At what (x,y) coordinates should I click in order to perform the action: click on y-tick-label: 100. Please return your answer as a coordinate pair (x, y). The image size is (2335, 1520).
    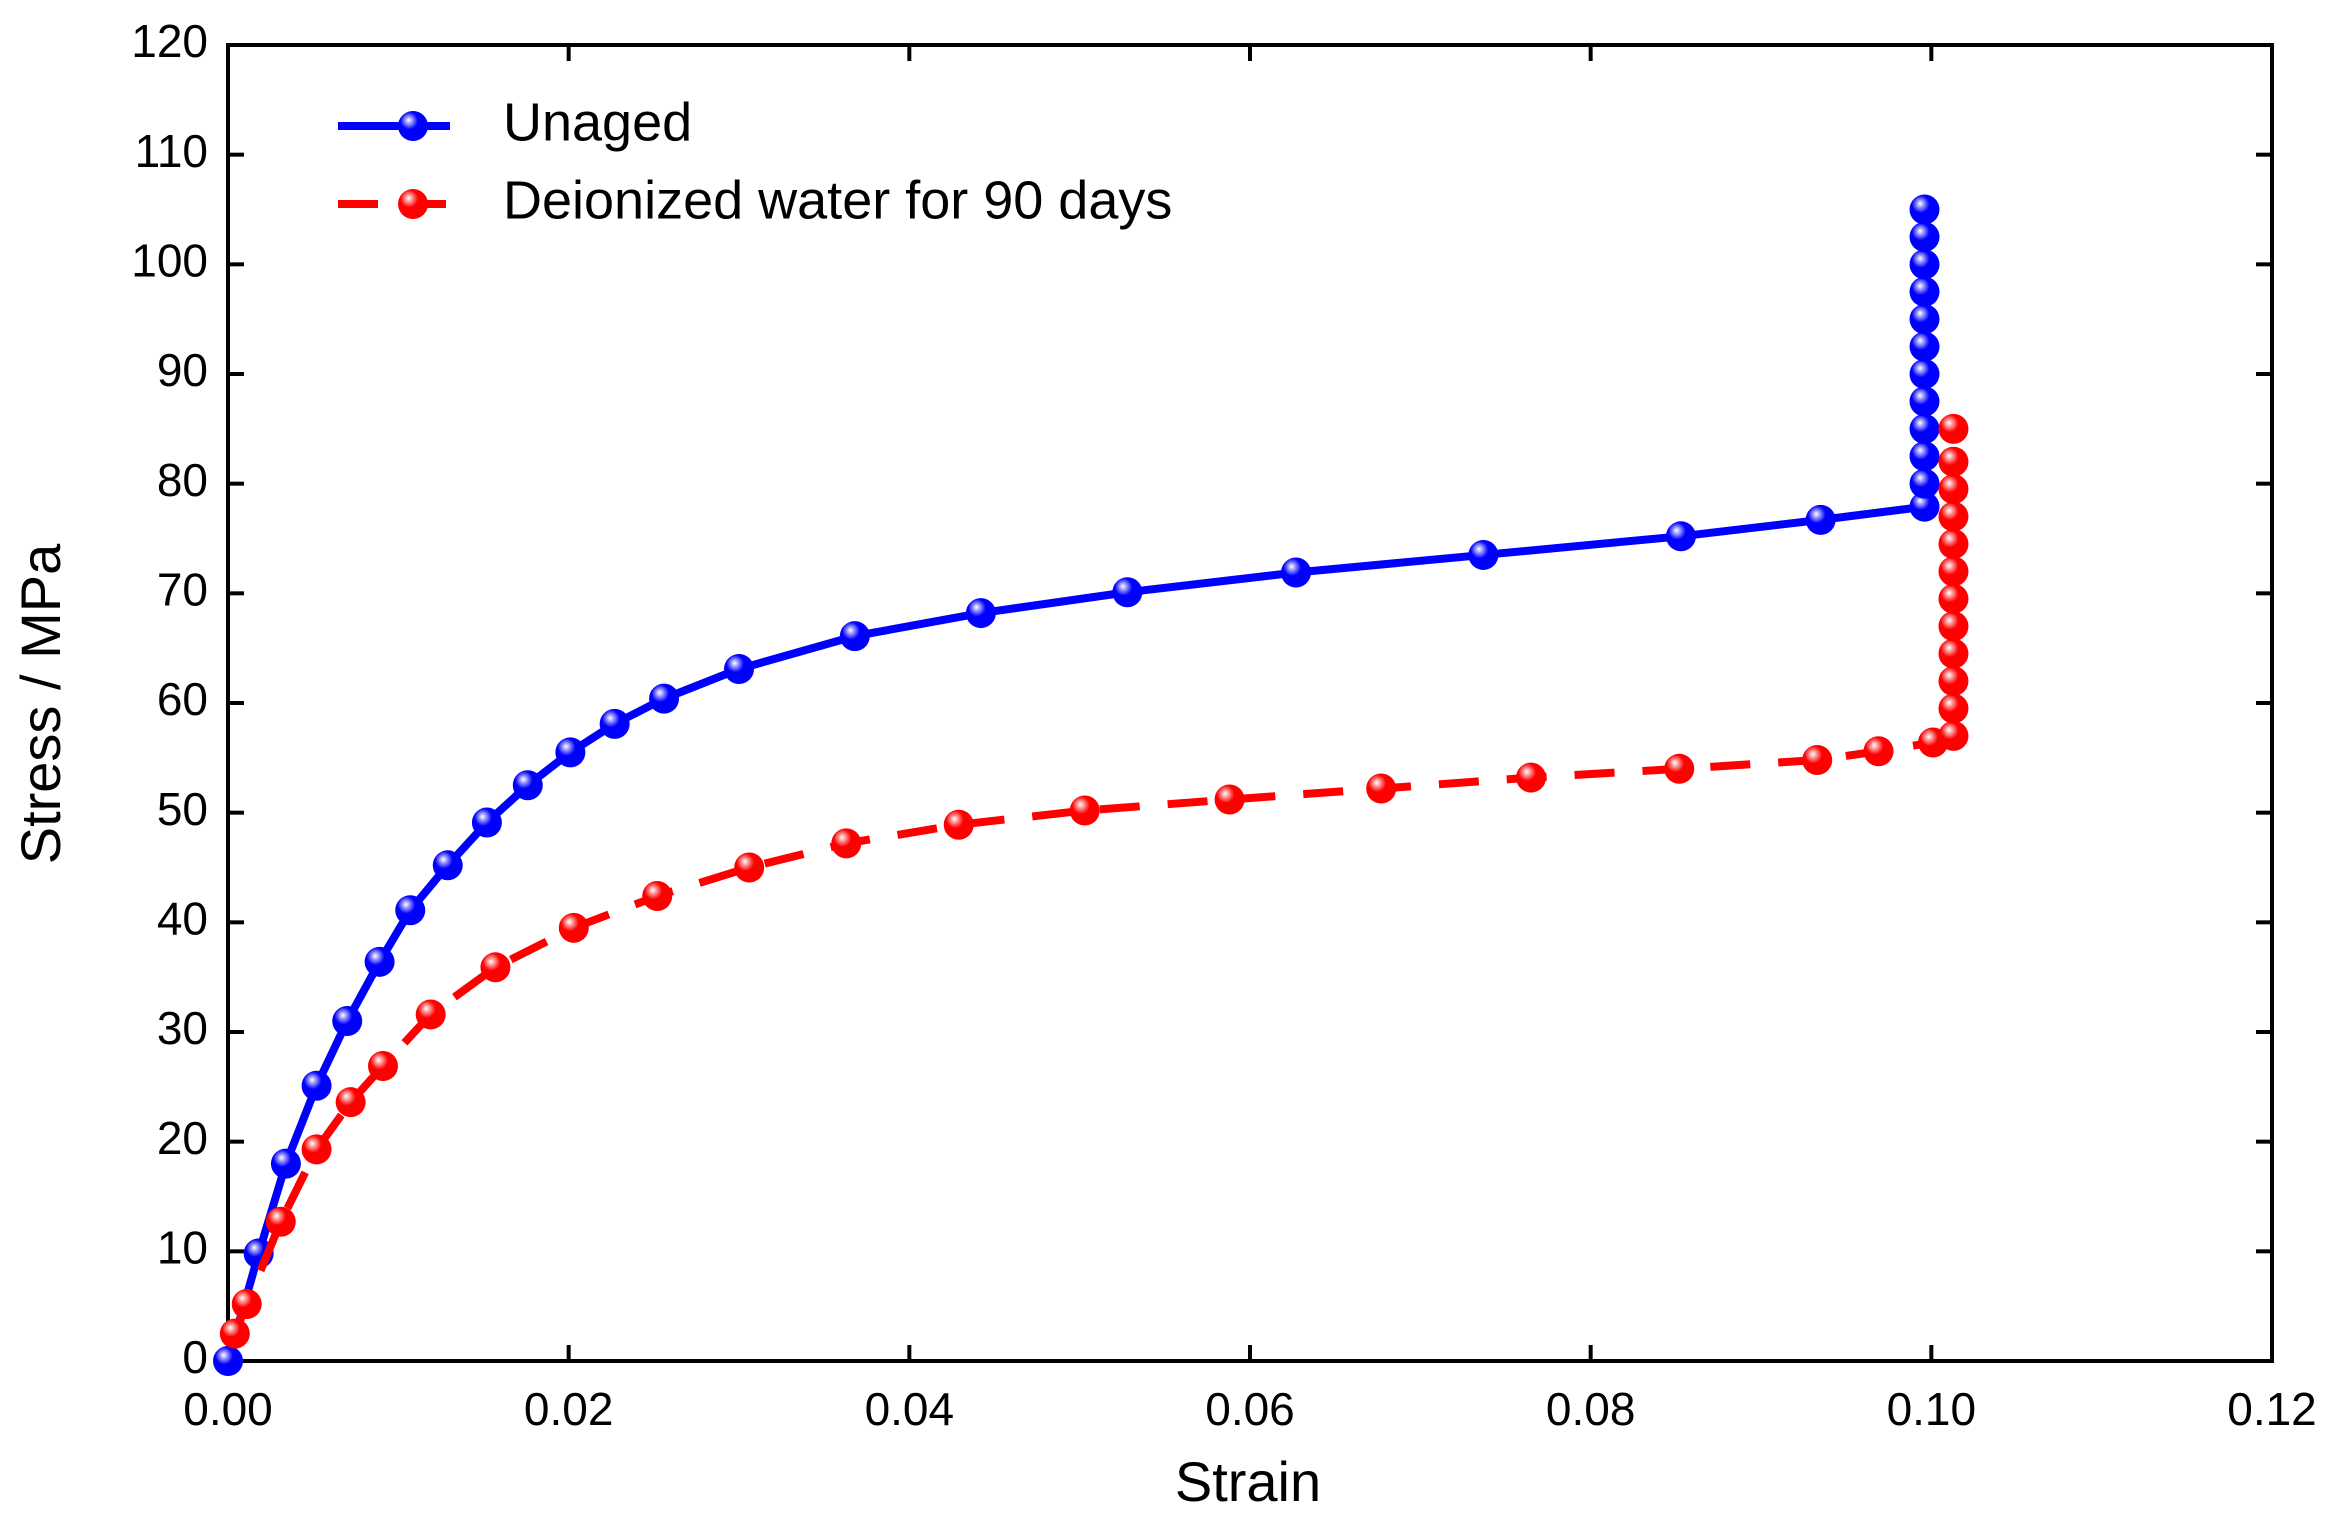
    Looking at the image, I should click on (169, 260).